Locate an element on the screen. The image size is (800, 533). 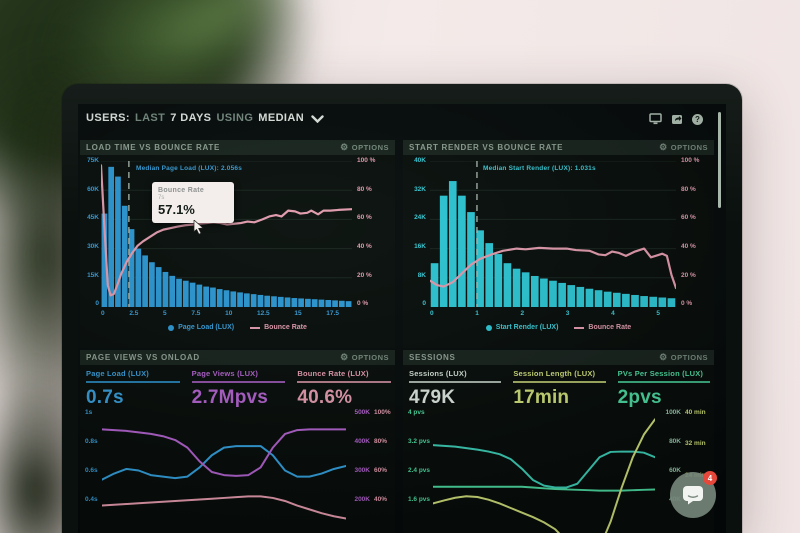
x-axis: 0 1 2 3 4 5 is located at coordinates (545, 314).